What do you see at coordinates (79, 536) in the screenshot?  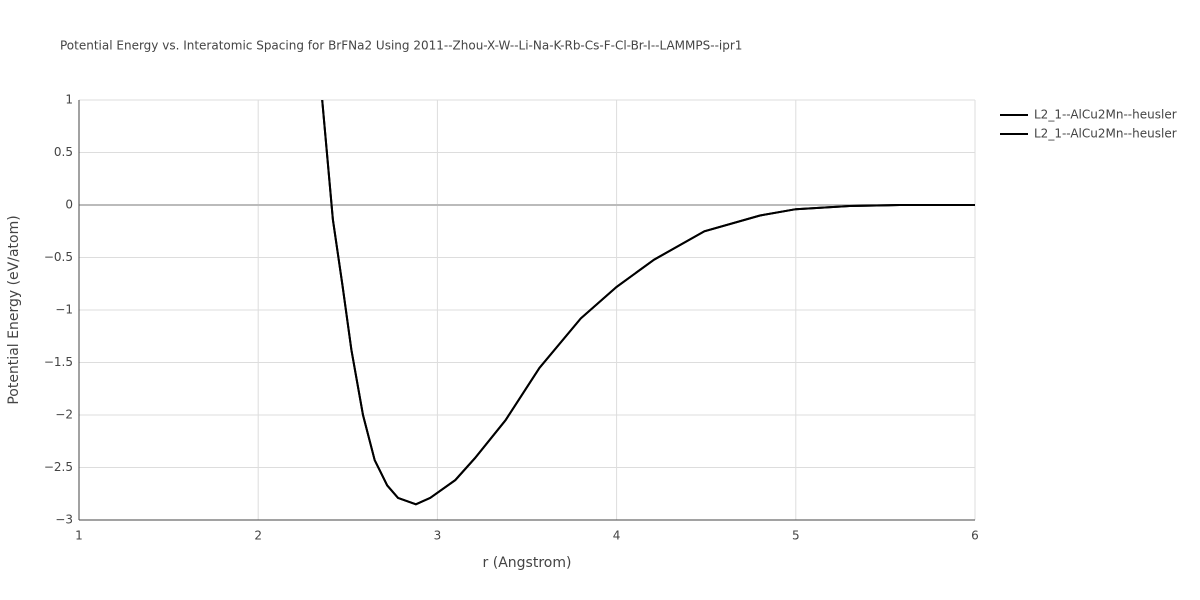 I see `x-tick-label: 1` at bounding box center [79, 536].